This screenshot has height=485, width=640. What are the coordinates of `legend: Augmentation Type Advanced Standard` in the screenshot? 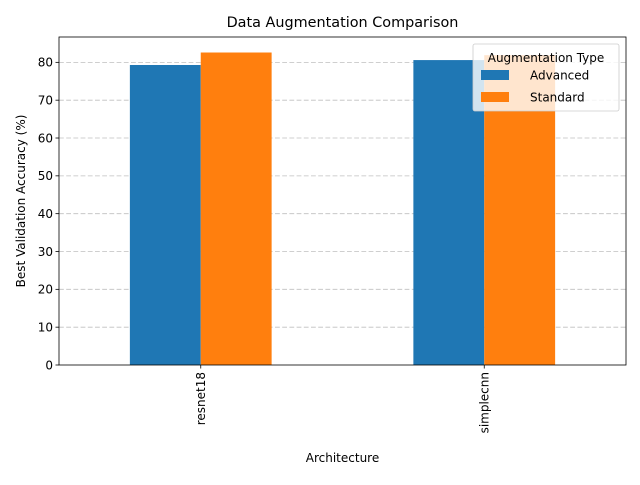 It's located at (546, 77).